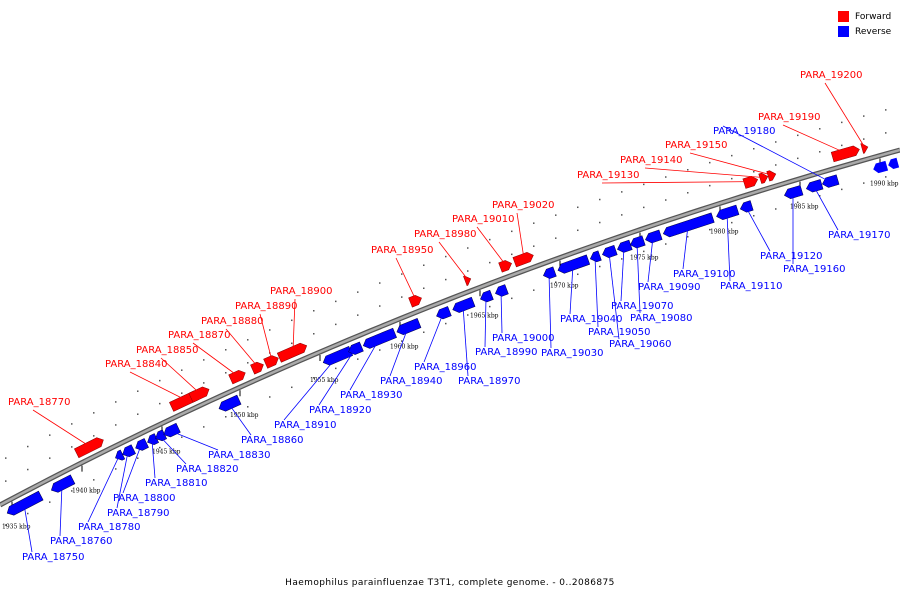 The height and width of the screenshot is (600, 900). What do you see at coordinates (859, 235) in the screenshot?
I see `gene-label: PARA_19170` at bounding box center [859, 235].